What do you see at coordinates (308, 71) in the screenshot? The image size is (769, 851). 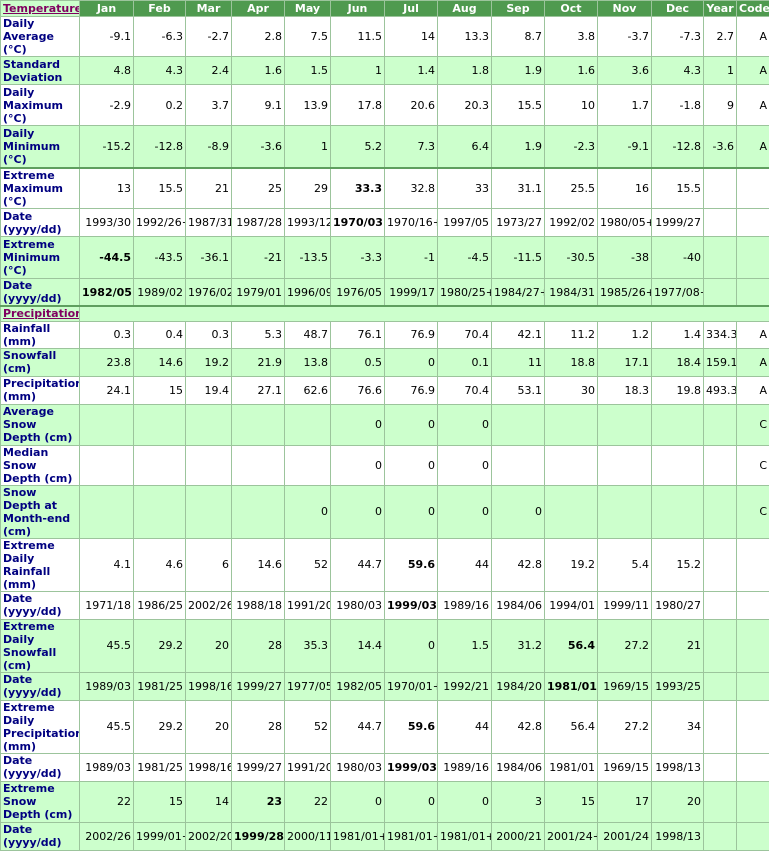 I see `value-cell: 1.5` at bounding box center [308, 71].